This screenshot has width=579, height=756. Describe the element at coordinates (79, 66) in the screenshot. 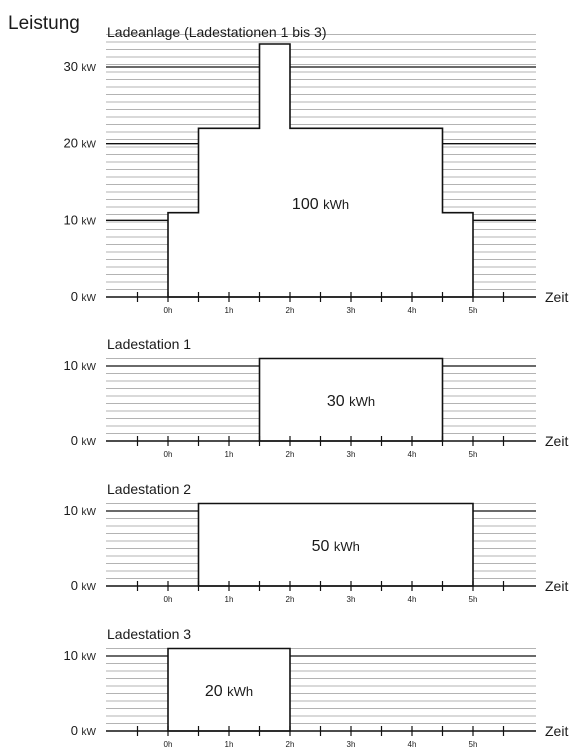

I see `y-tick-label-30: 30 kW` at that location.